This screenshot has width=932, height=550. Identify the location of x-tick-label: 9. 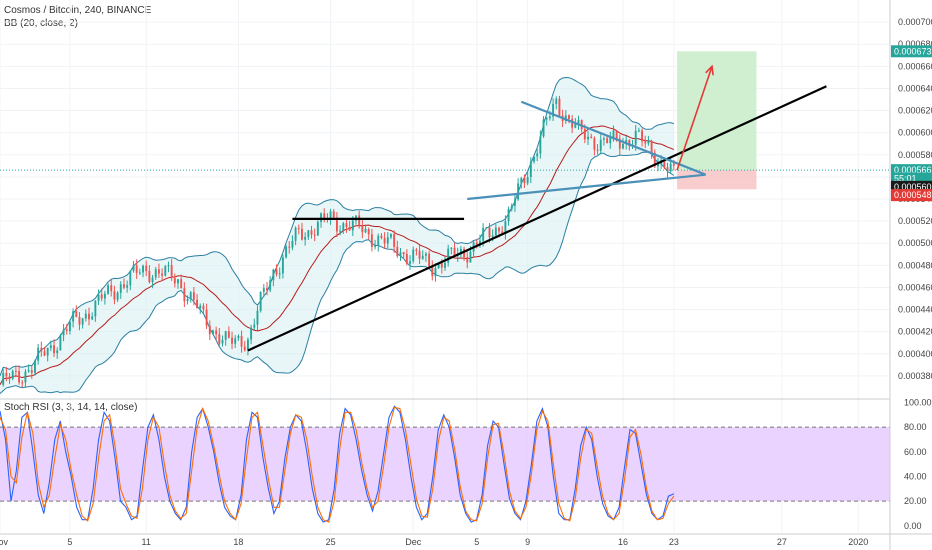
(527, 542).